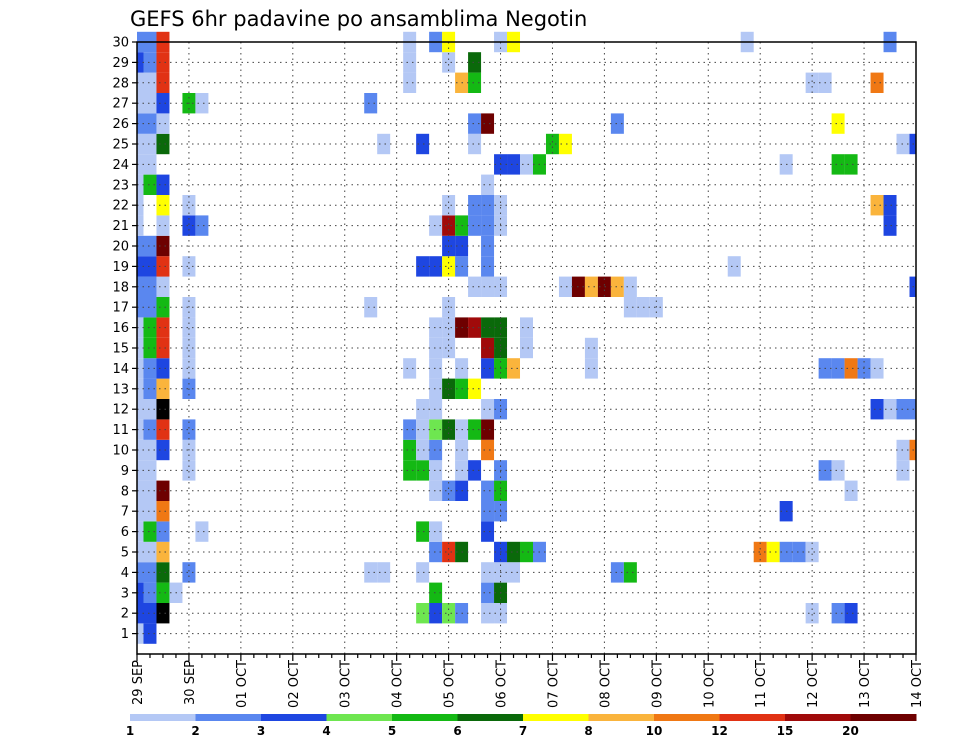 The height and width of the screenshot is (742, 960). What do you see at coordinates (120, 104) in the screenshot?
I see `y-tick-label: 27` at bounding box center [120, 104].